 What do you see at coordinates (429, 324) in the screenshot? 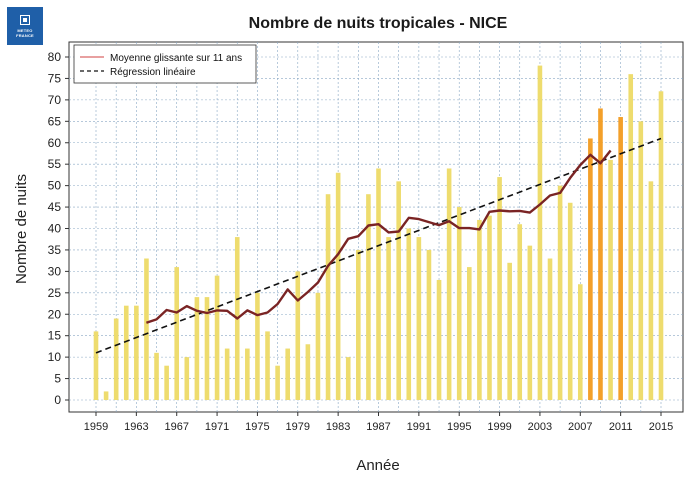
I see `bar-1992` at bounding box center [429, 324].